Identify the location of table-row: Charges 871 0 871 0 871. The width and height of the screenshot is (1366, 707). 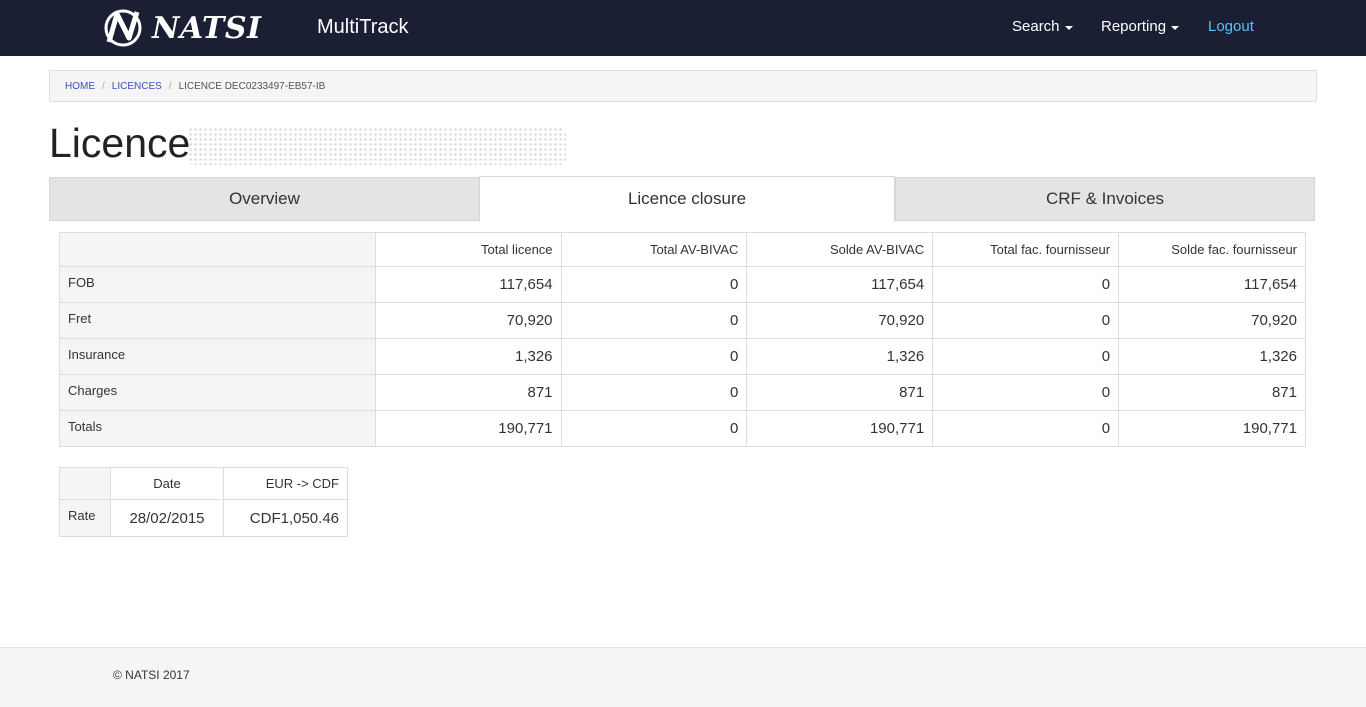
(682, 392).